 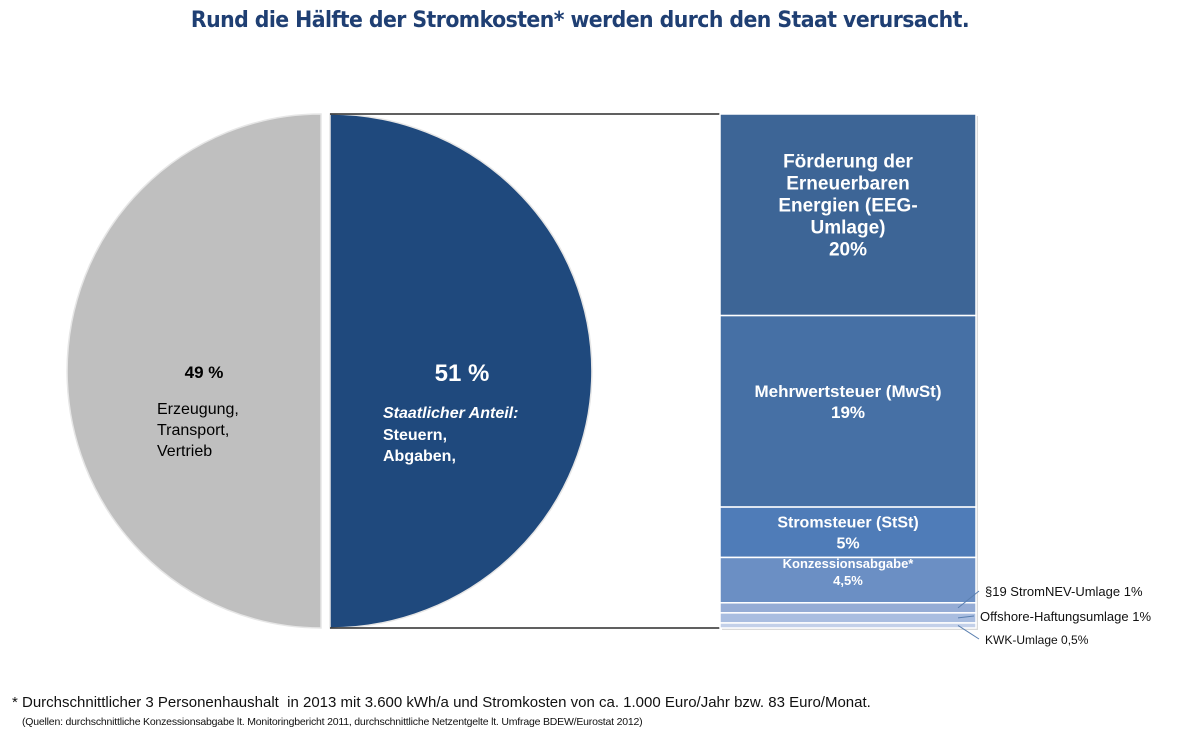 I want to click on bar-segment-outside-label: KWK-Umlage 0,5%, so click(x=1037, y=640).